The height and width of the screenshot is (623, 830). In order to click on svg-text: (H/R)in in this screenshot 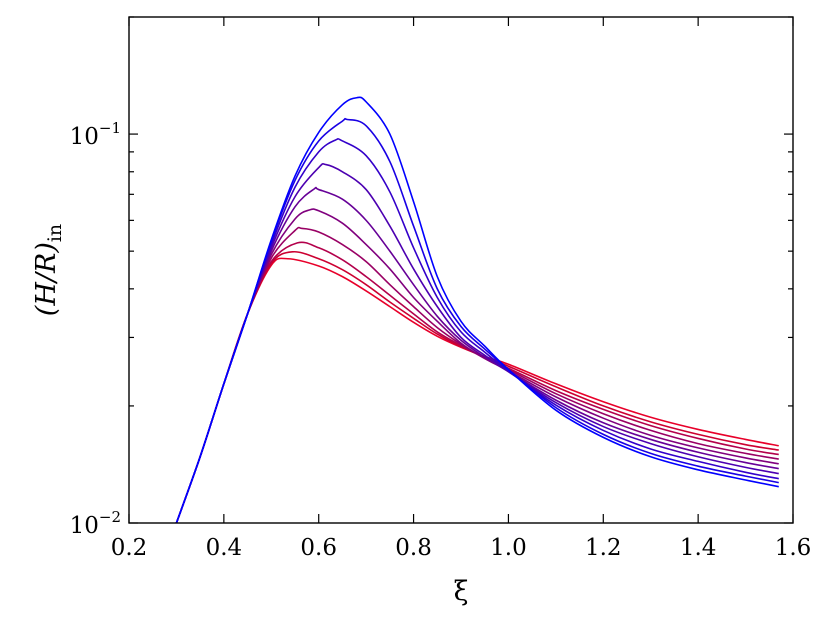, I will do `click(48, 270)`.